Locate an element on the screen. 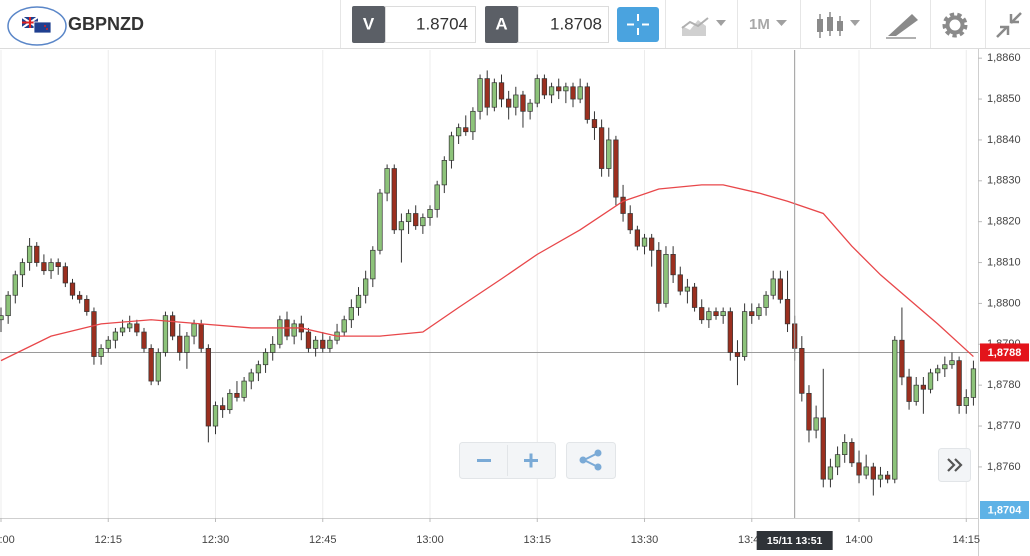 Image resolution: width=1030 pixels, height=556 pixels. gear-teeth is located at coordinates (955, 25).